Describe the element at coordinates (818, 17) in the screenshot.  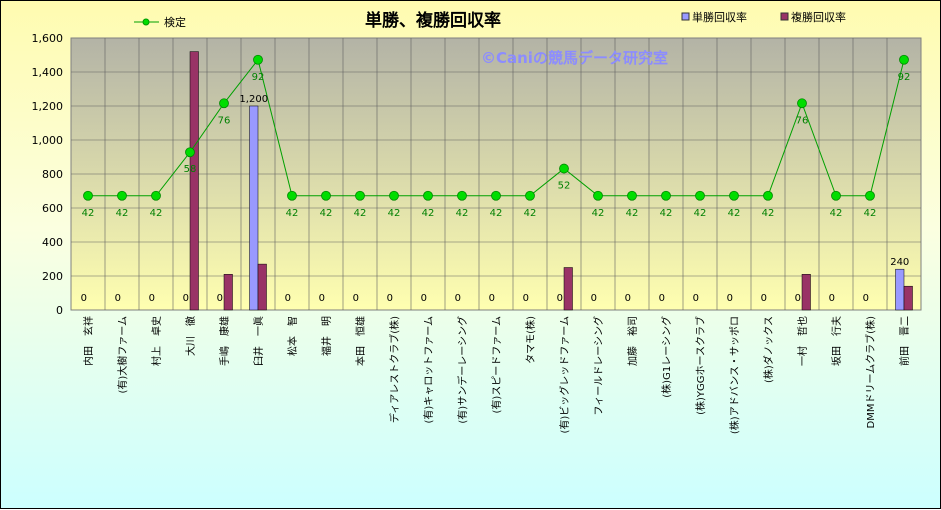
I see `legend-bar2-label: 複勝回収率` at that location.